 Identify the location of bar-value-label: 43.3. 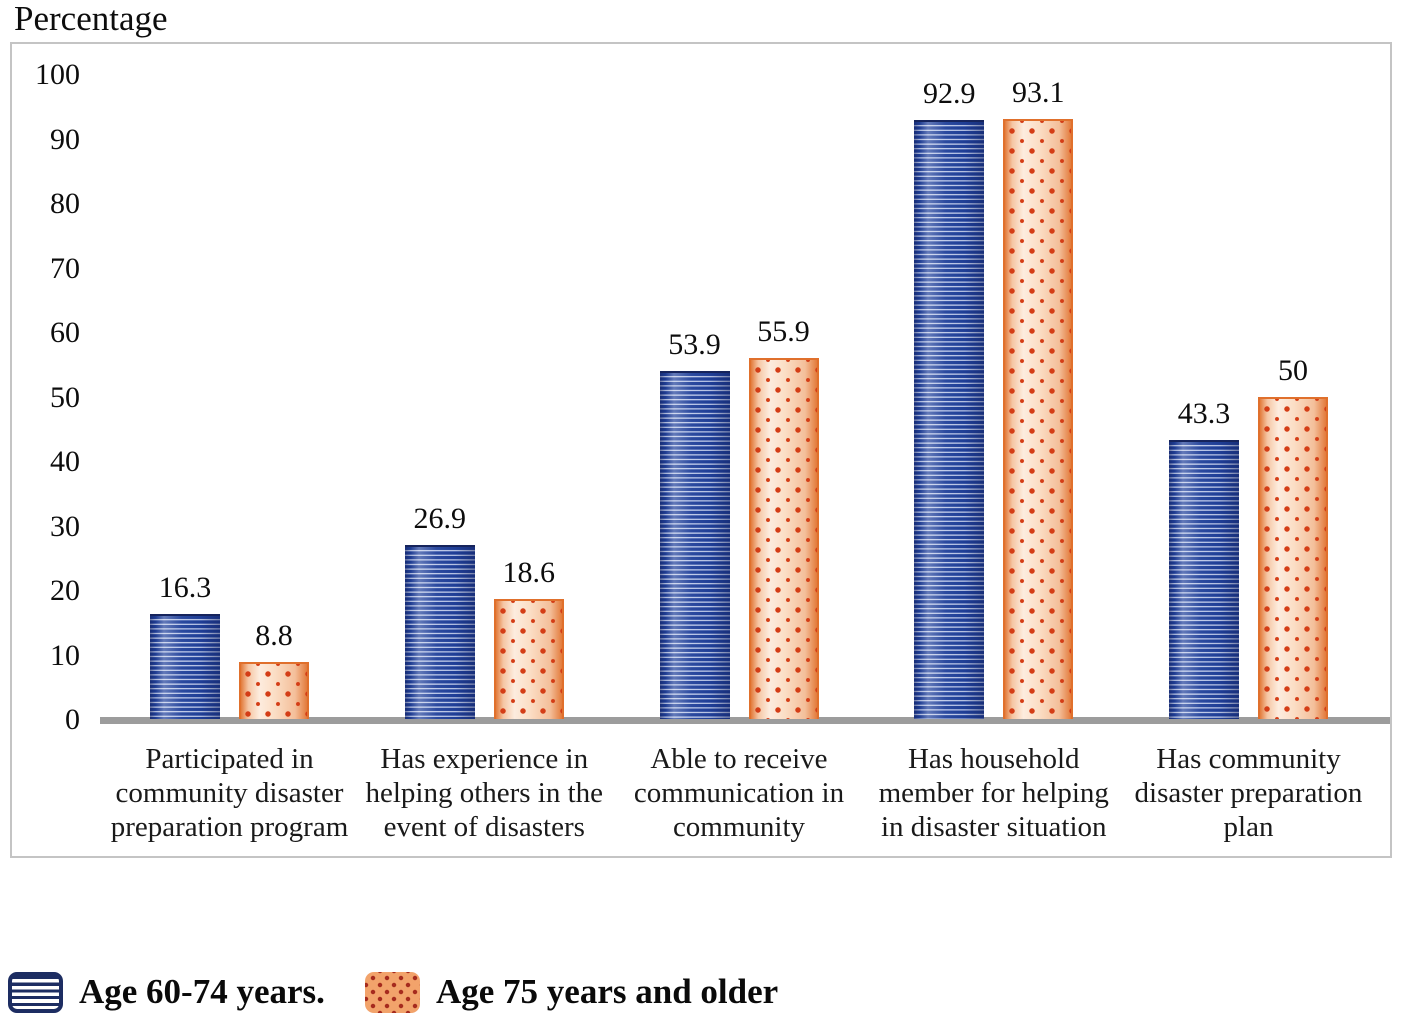
(1204, 413).